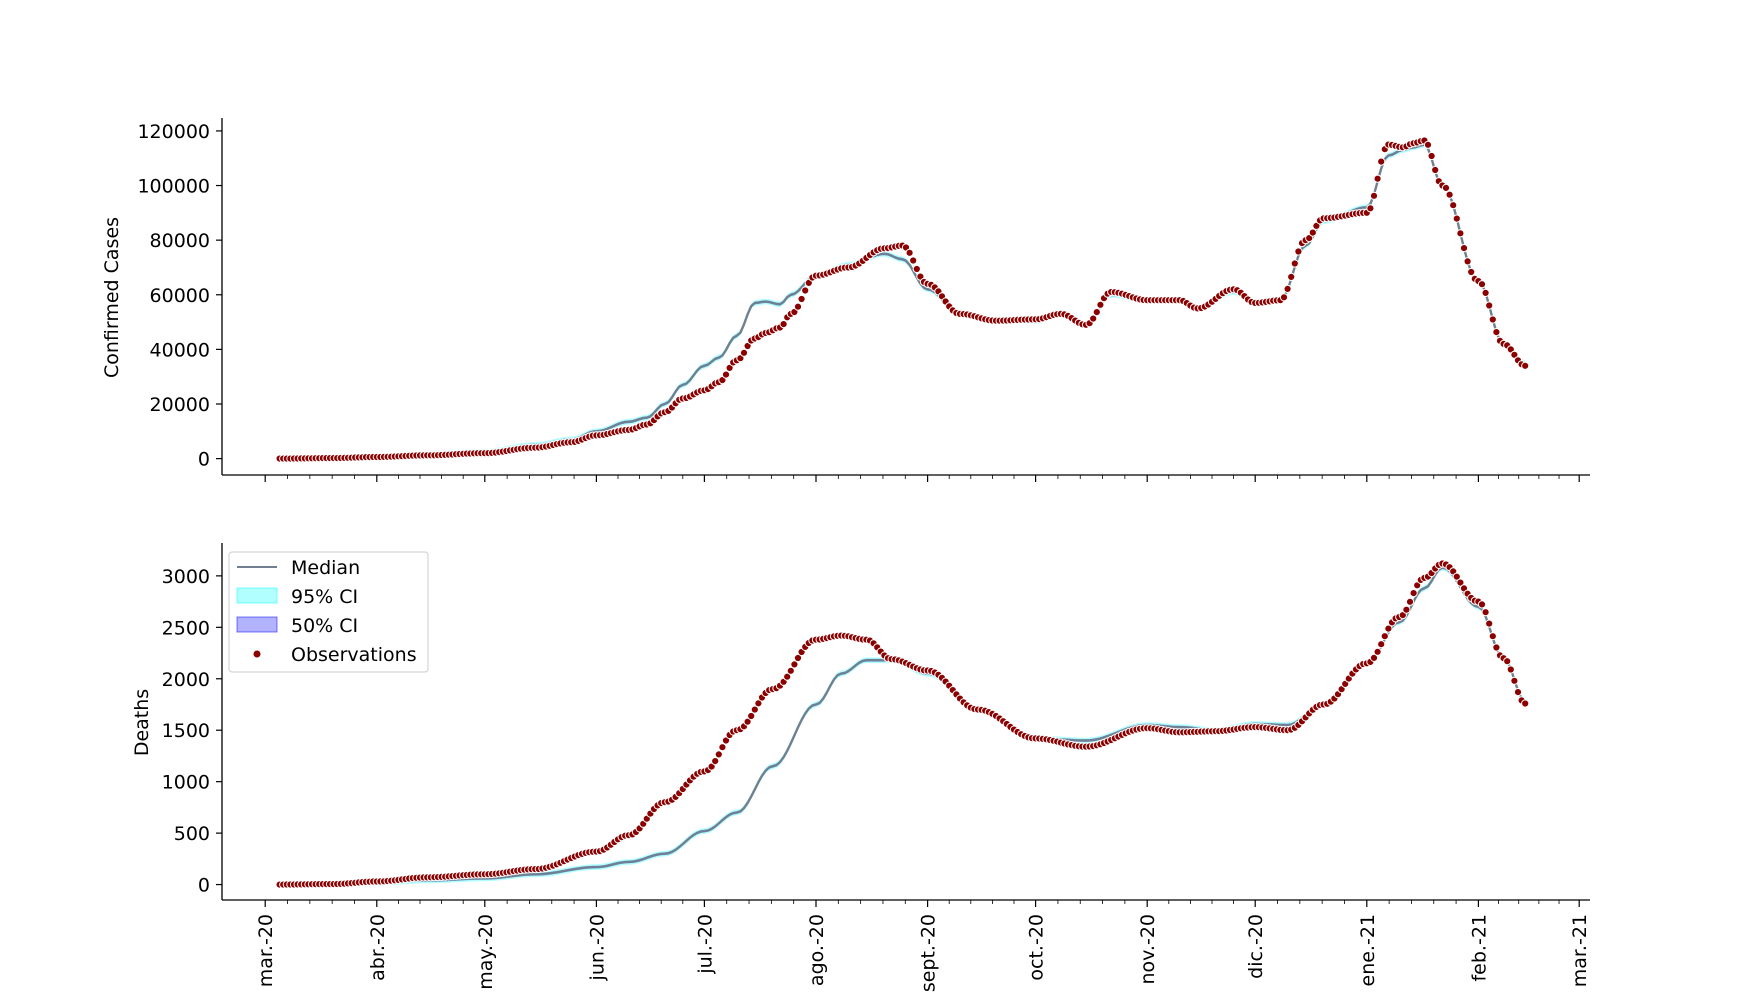  I want to click on legend-observations-swatch, so click(257, 654).